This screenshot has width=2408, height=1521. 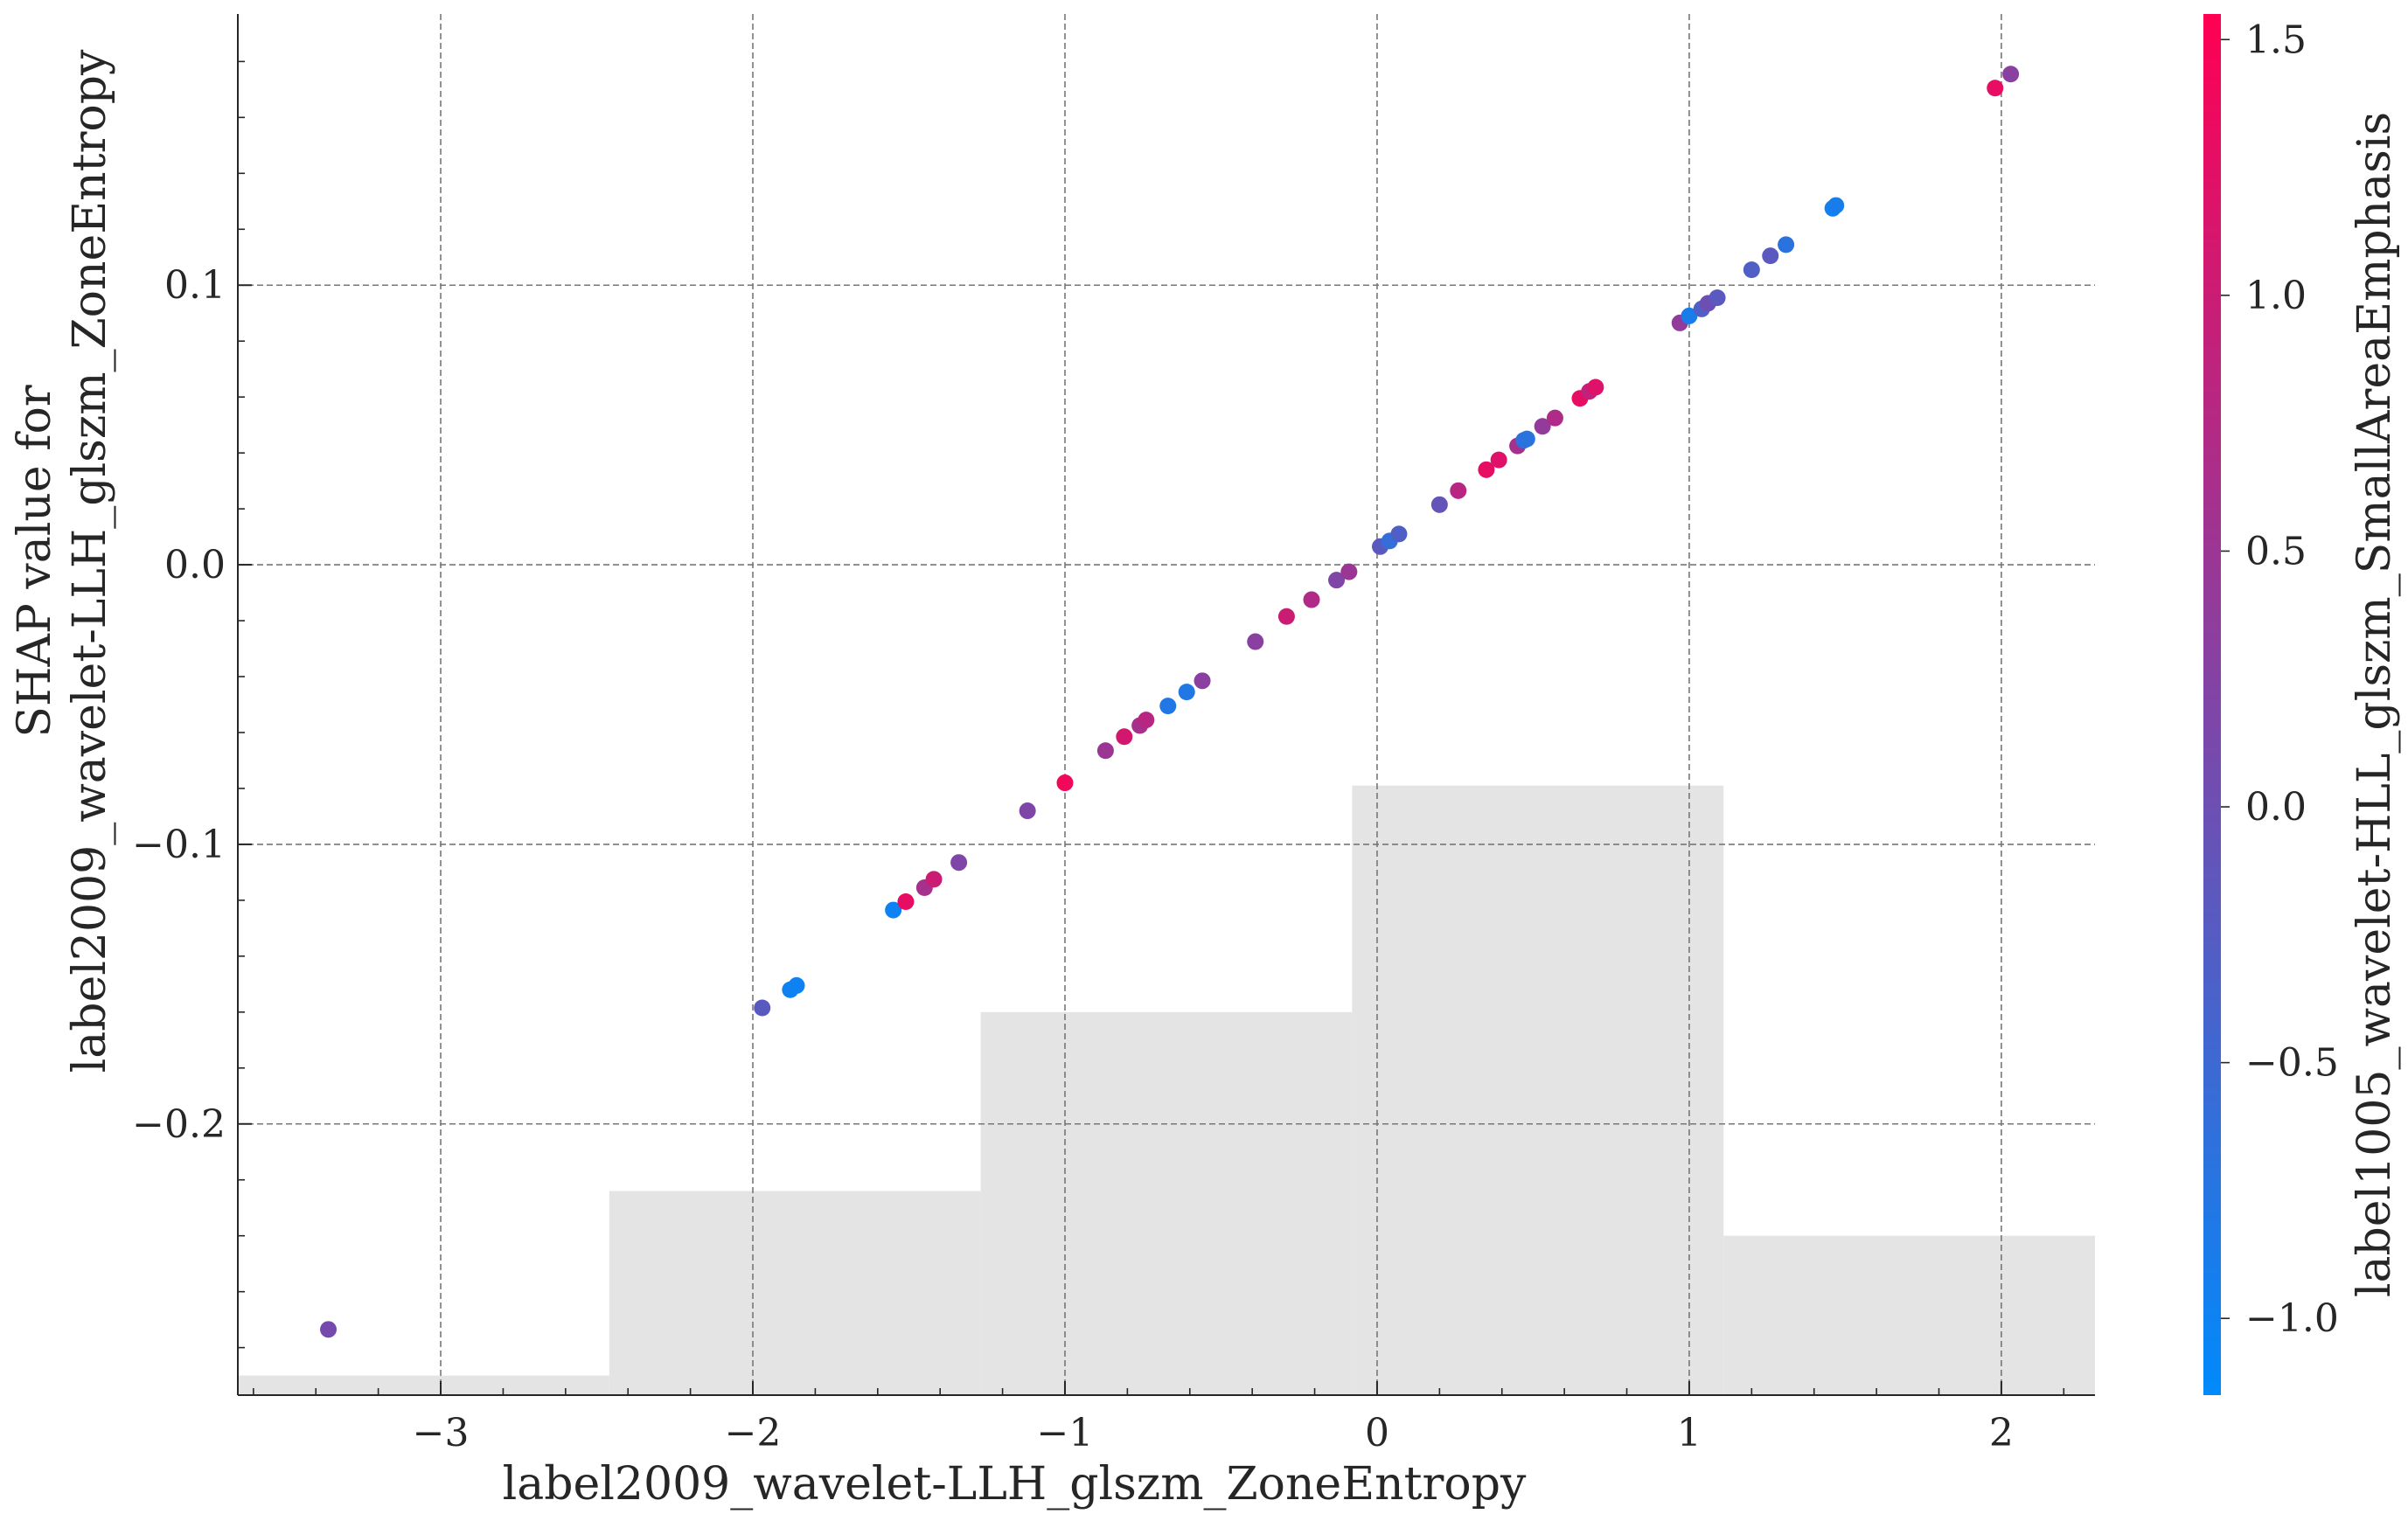 I want to click on x-tick-label: 2, so click(x=2001, y=1433).